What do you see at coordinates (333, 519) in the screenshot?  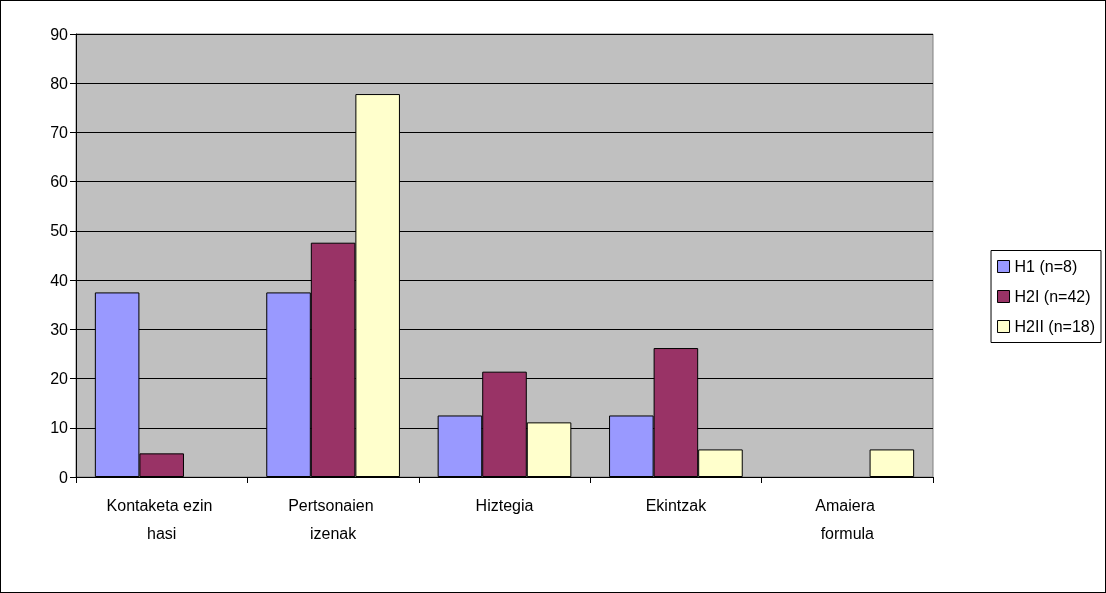 I see `x-tick-label: Pertsonaien izenak` at bounding box center [333, 519].